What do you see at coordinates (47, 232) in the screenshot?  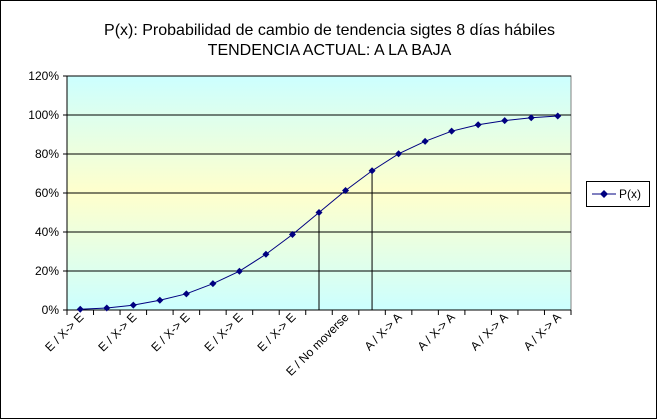 I see `y-tick-label: 40%` at bounding box center [47, 232].